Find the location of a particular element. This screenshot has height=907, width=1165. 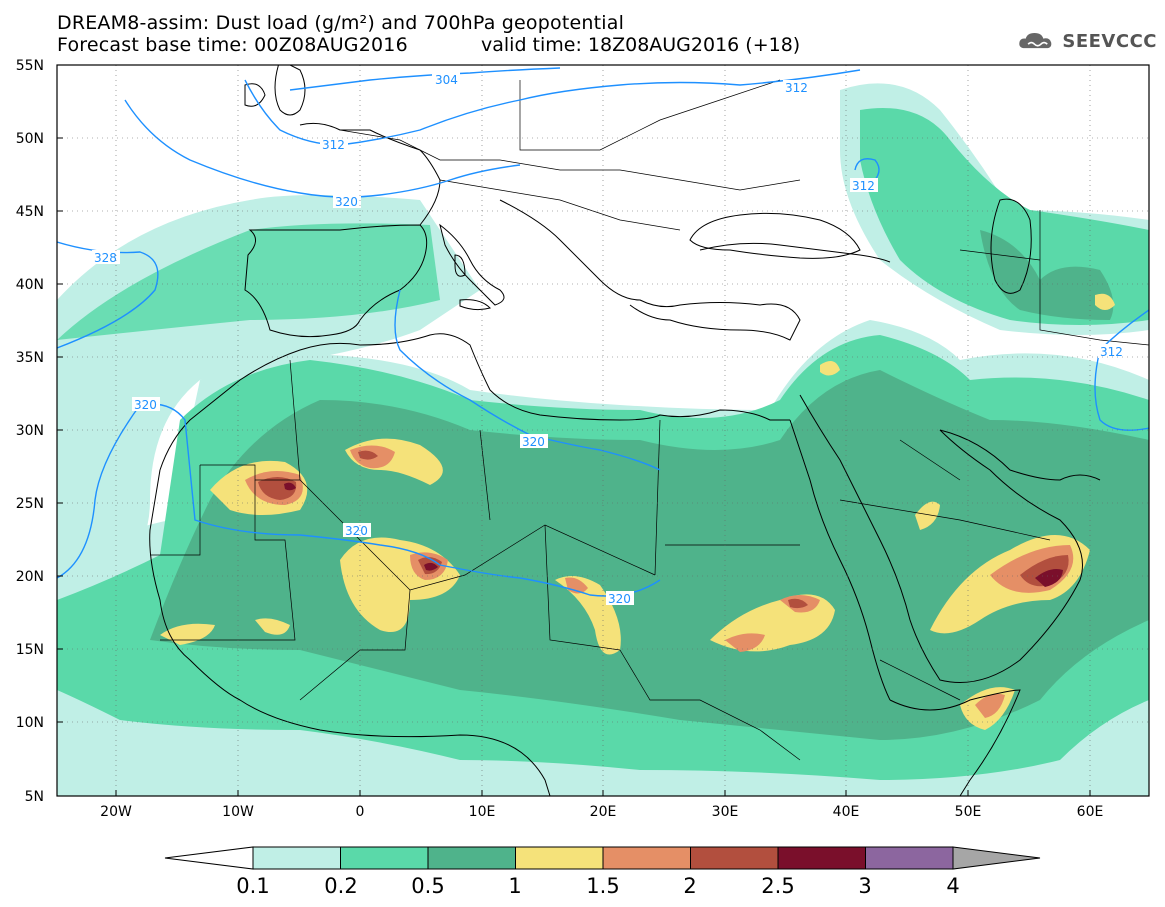

lon-label: 10E is located at coordinates (482, 812).